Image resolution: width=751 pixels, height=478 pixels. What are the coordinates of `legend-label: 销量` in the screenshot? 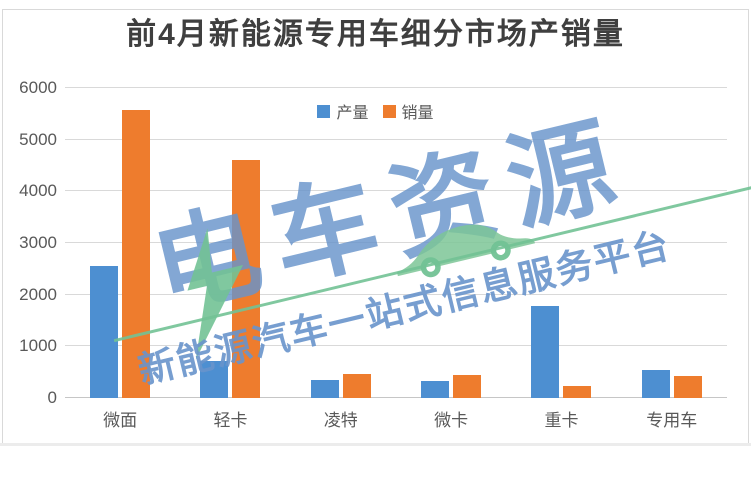 It's located at (417, 113).